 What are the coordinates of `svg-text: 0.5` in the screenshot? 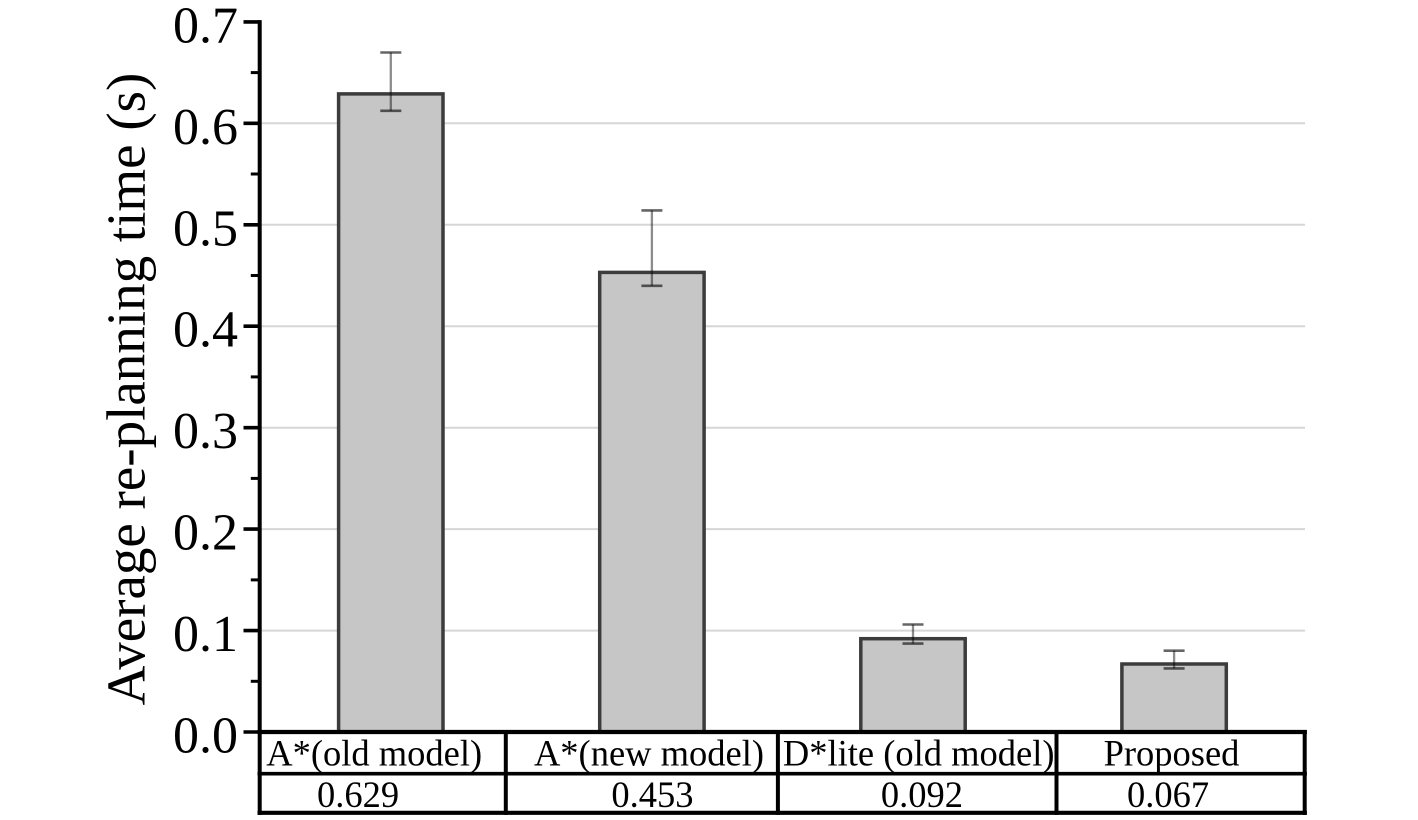 It's located at (205, 228).